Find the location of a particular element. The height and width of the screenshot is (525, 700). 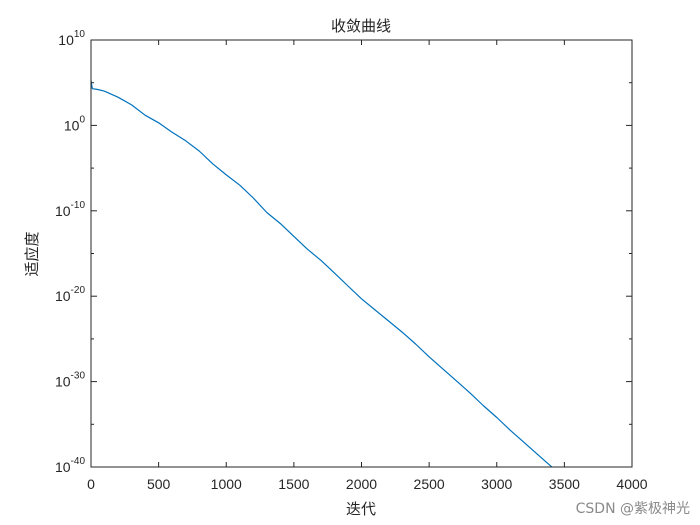

x-tick-label: 3500 is located at coordinates (564, 484).